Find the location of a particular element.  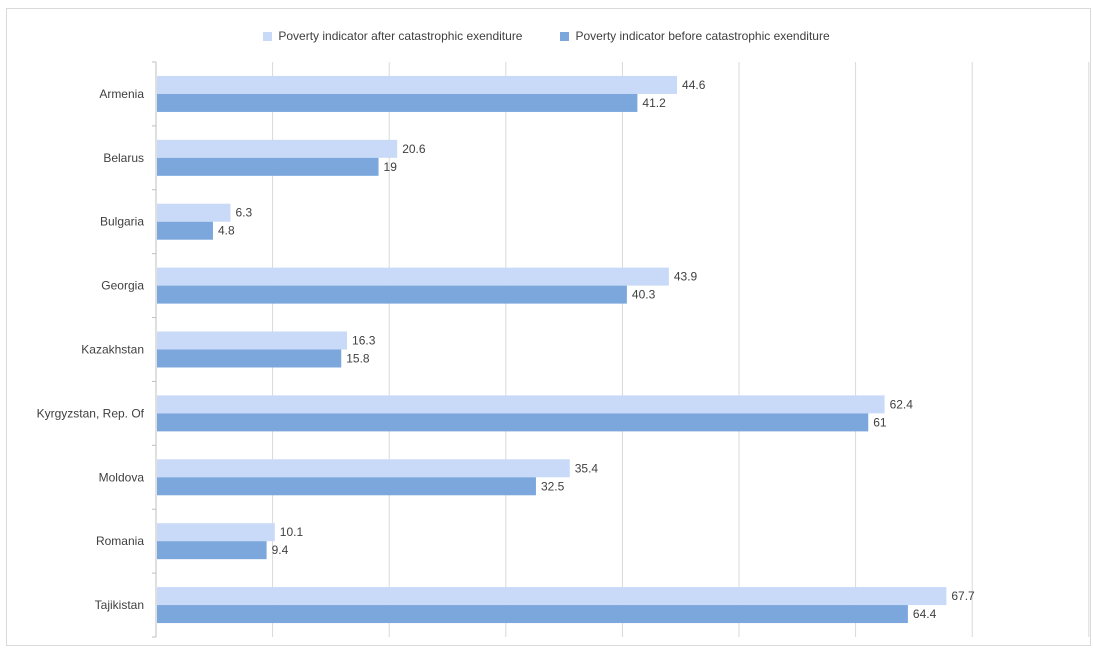

data-label: 19 is located at coordinates (391, 167).